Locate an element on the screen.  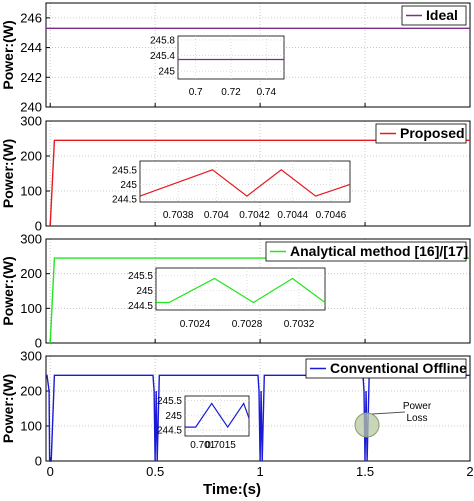
inset-x-tick-label: 0.74 is located at coordinates (267, 92).